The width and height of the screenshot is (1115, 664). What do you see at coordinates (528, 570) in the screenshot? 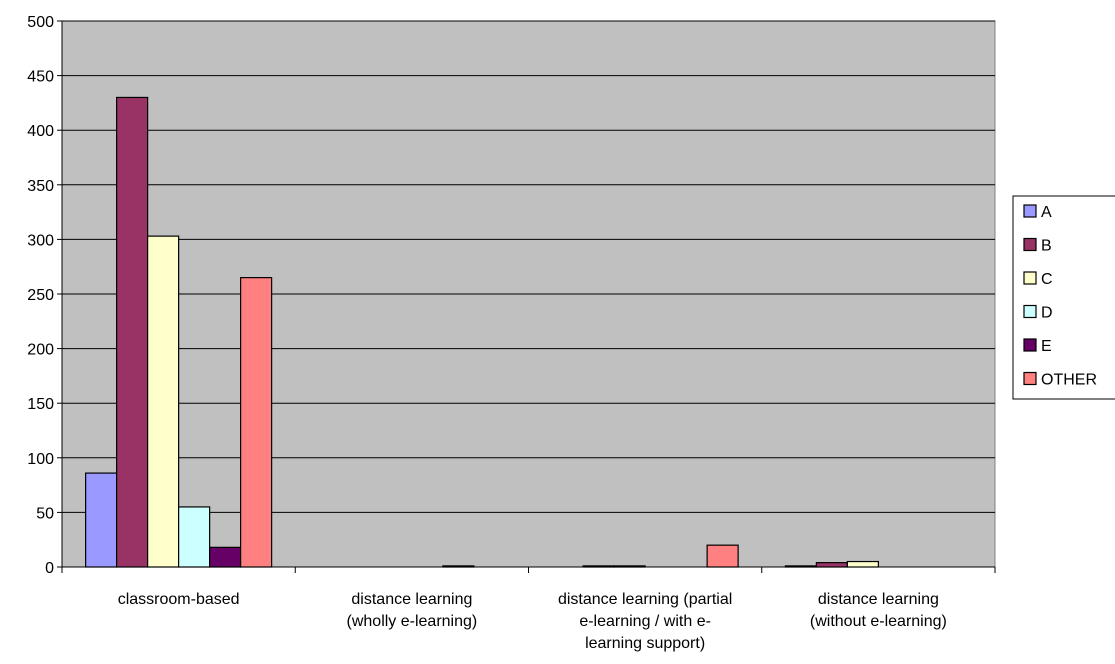
I see `x-axis-ticks` at bounding box center [528, 570].